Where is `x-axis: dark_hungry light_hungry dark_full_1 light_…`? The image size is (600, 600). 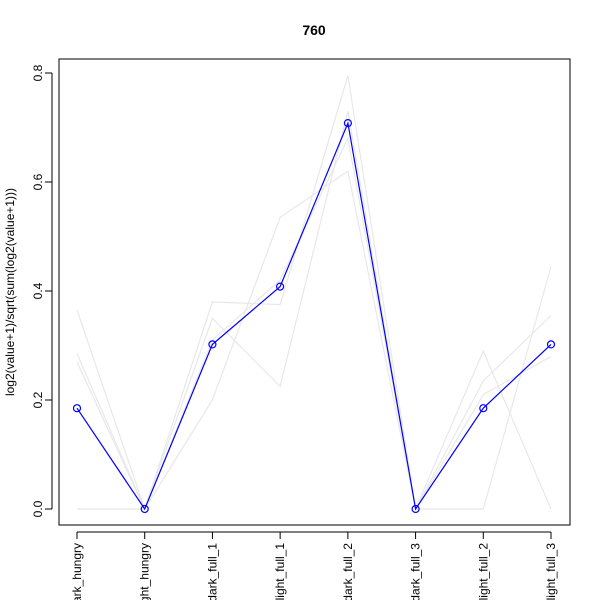
x-axis: dark_hungry light_hungry dark_full_1 light_… is located at coordinates (314, 565).